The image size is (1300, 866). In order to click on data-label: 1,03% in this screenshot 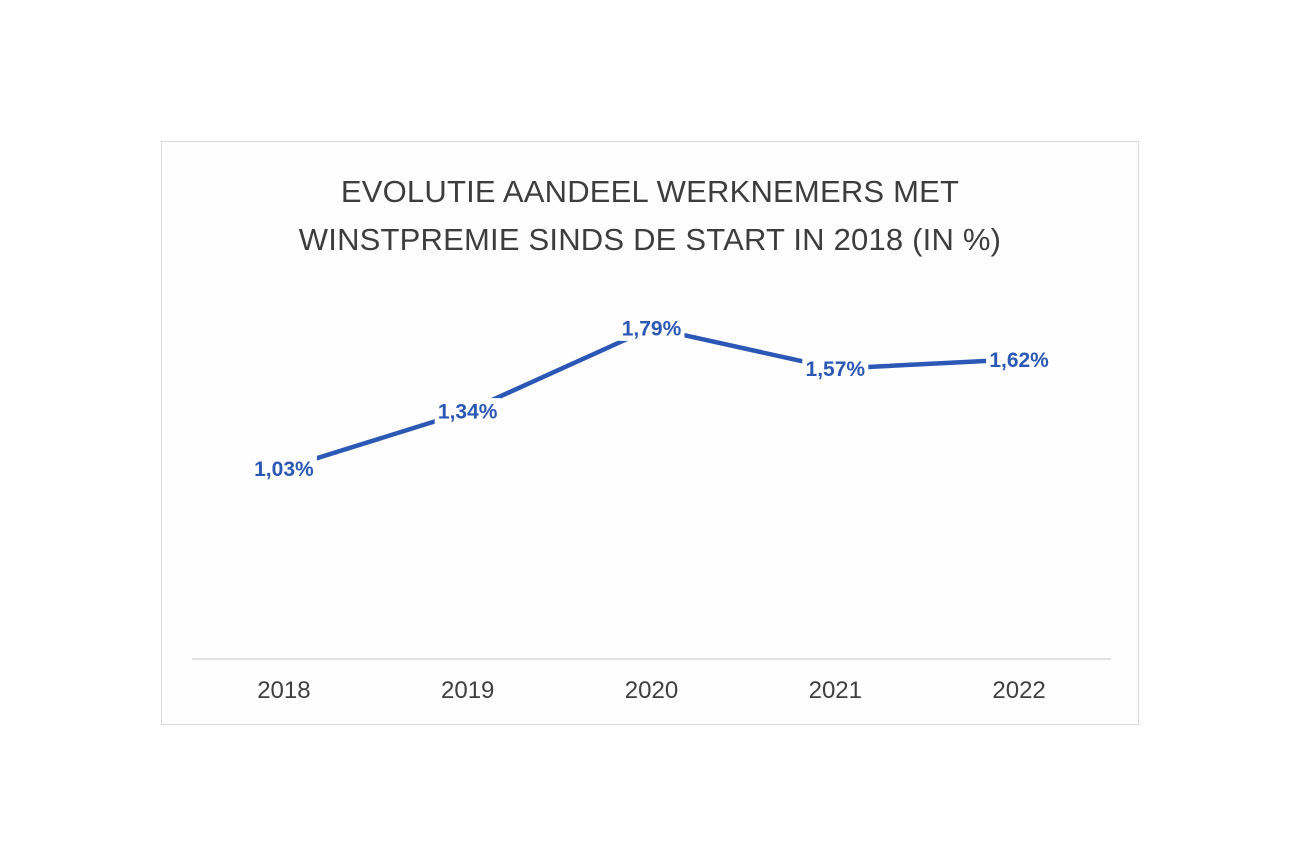, I will do `click(284, 469)`.